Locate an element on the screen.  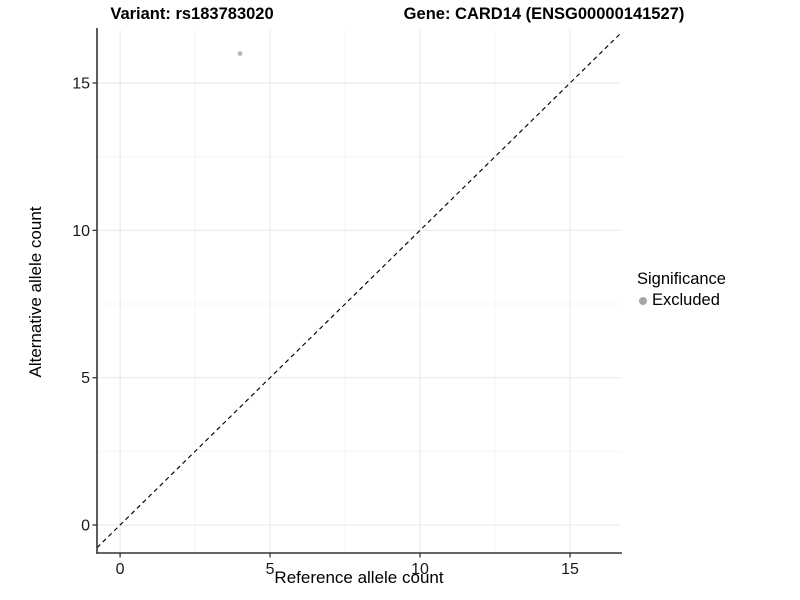
plot-title-variant: Variant: rs183783020 is located at coordinates (192, 14).